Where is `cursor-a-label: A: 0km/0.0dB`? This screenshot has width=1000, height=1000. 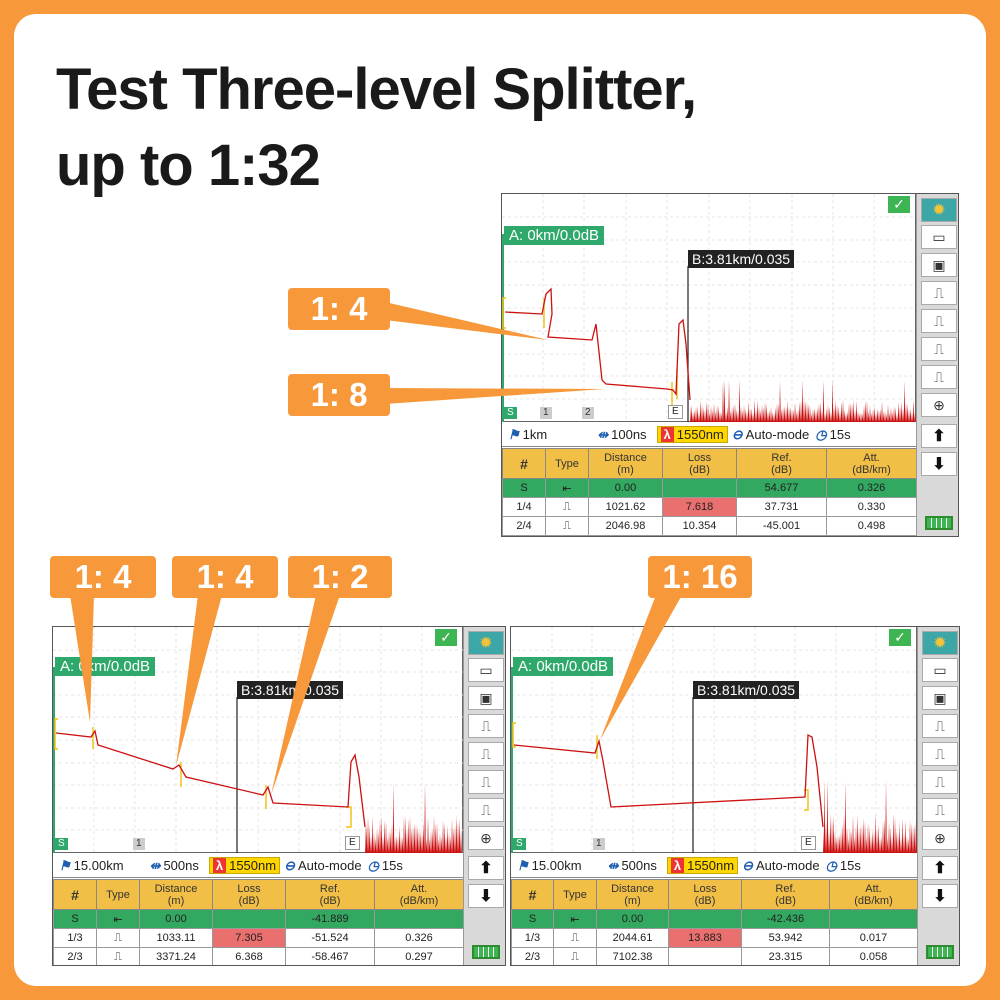 cursor-a-label: A: 0km/0.0dB is located at coordinates (554, 235).